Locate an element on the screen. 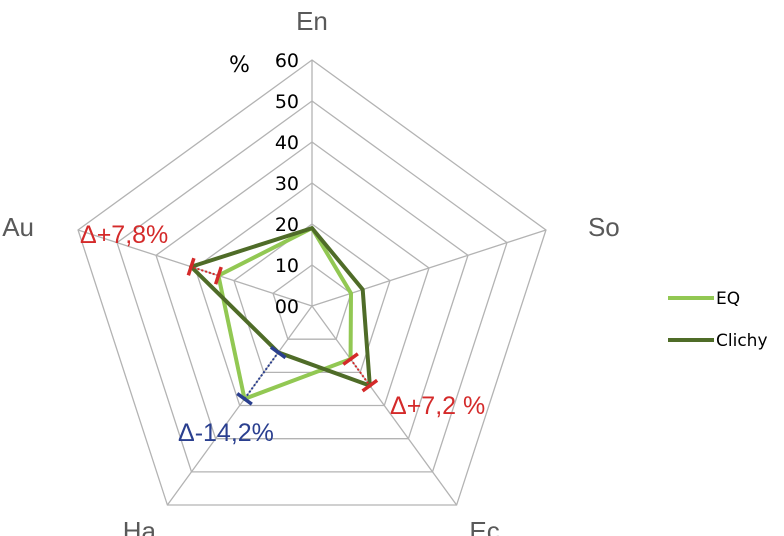  series-clichy is located at coordinates (280, 307).